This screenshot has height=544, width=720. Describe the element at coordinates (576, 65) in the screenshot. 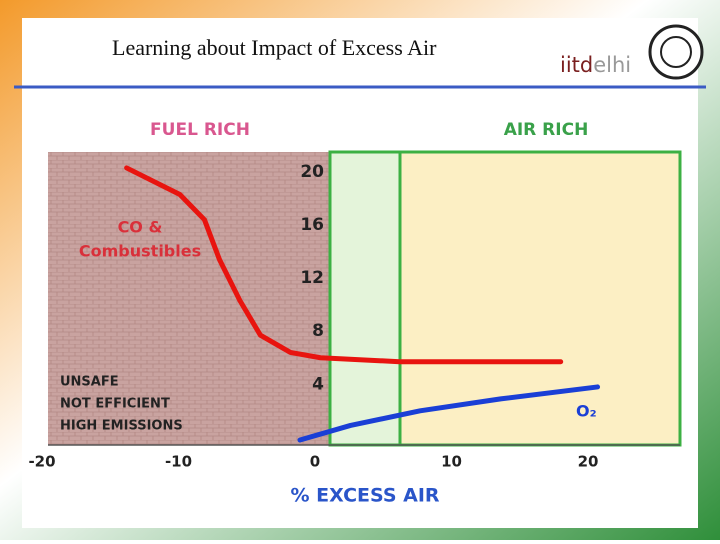

I see `logo-a: iitd` at that location.